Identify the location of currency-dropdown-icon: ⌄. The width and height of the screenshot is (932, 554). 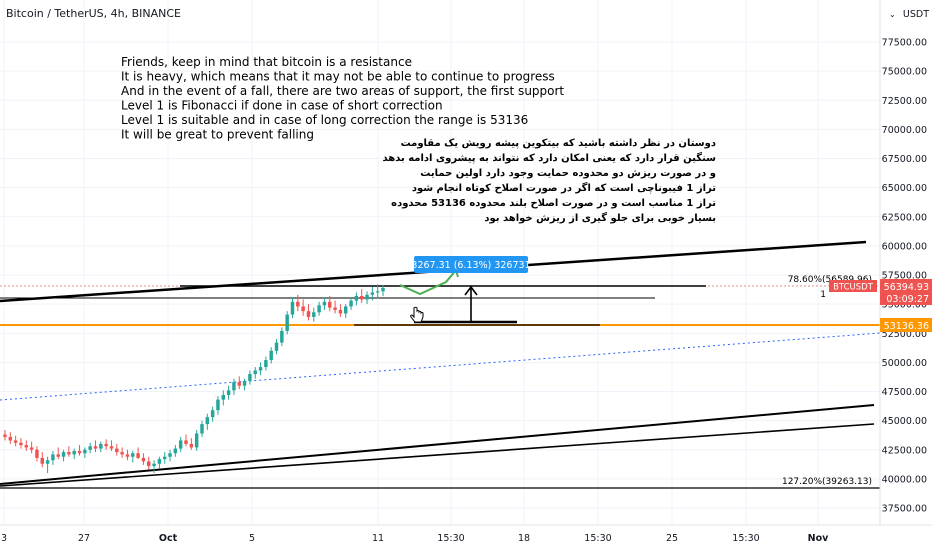
(892, 14).